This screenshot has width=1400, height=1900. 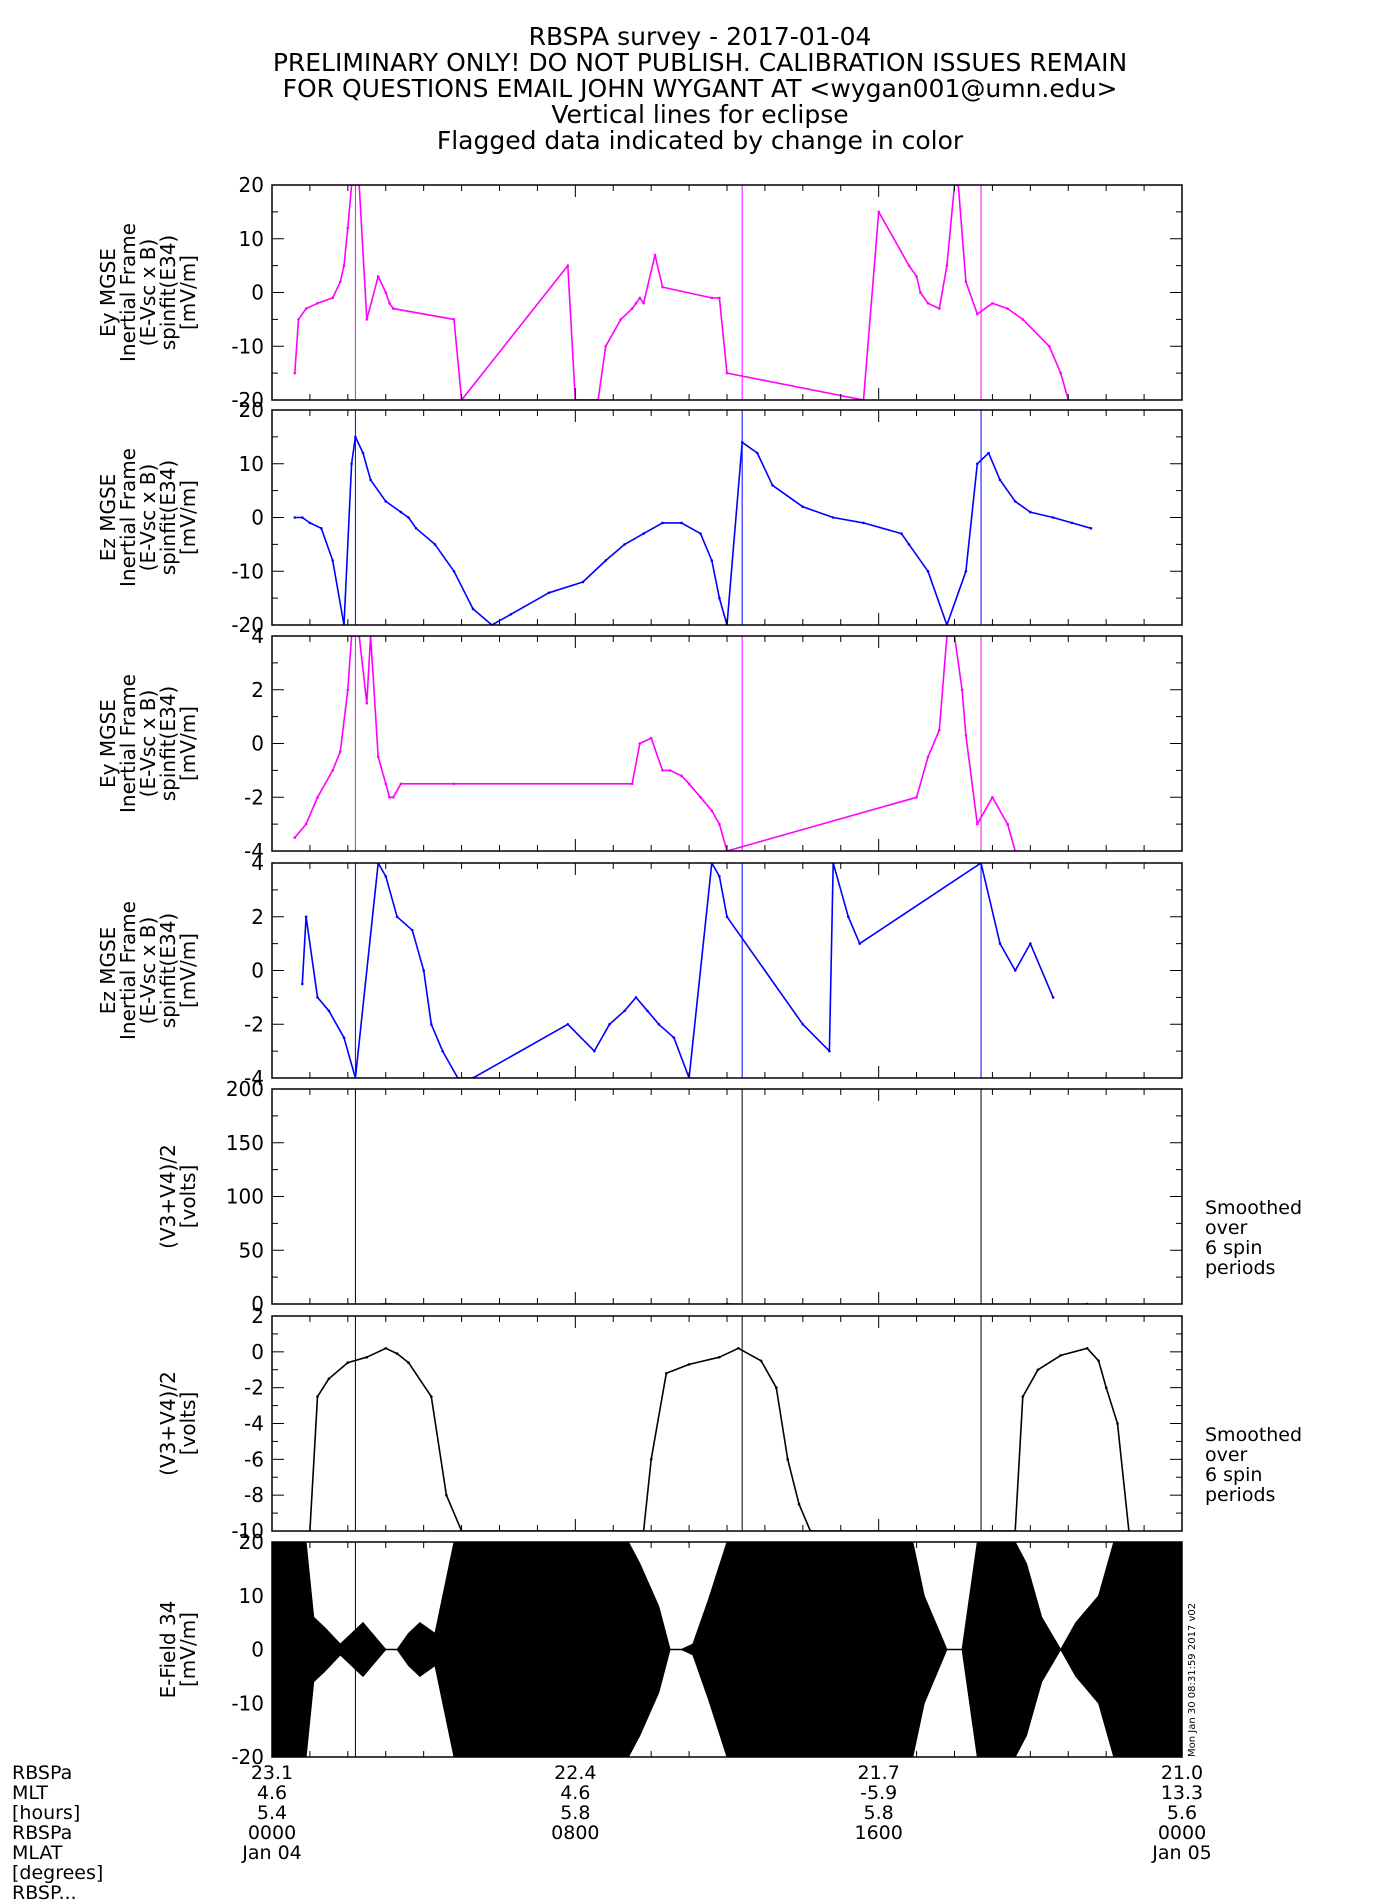 What do you see at coordinates (46, 1813) in the screenshot?
I see `xaxis-row-label: [hours]` at bounding box center [46, 1813].